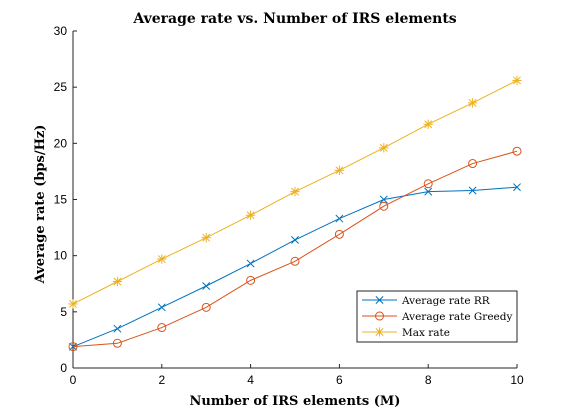 This screenshot has height=413, width=570. I want to click on legend-label: Average rate Greedy, so click(456, 317).